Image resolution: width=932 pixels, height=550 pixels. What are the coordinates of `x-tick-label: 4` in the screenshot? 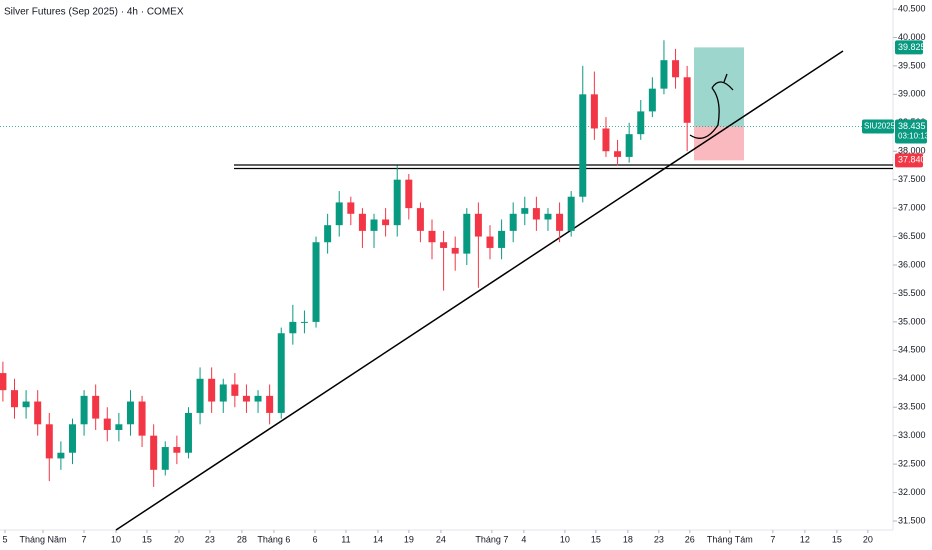 It's located at (523, 539).